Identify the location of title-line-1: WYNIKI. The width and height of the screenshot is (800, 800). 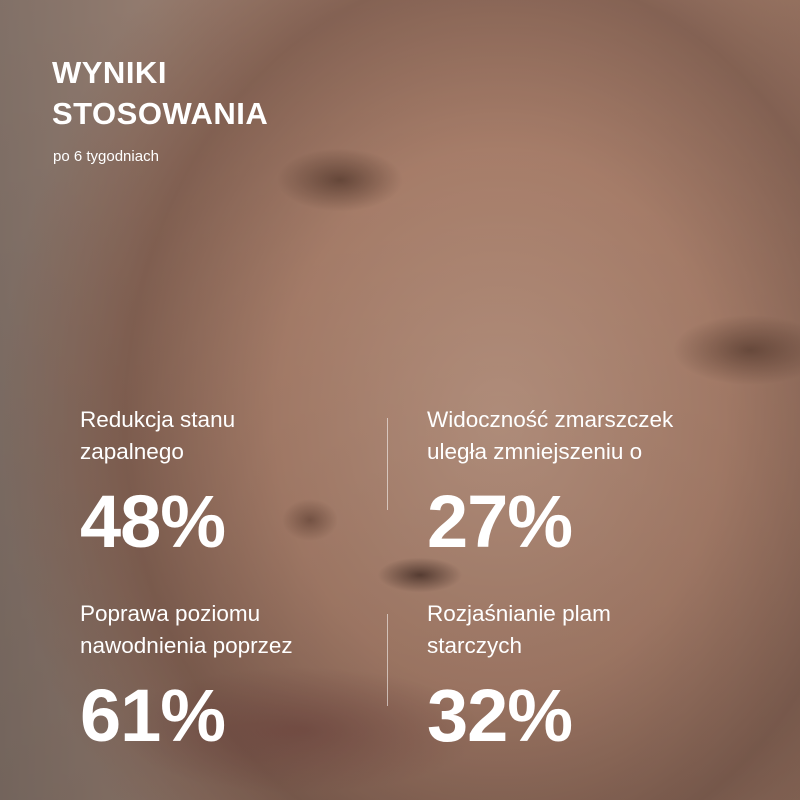
(109, 72).